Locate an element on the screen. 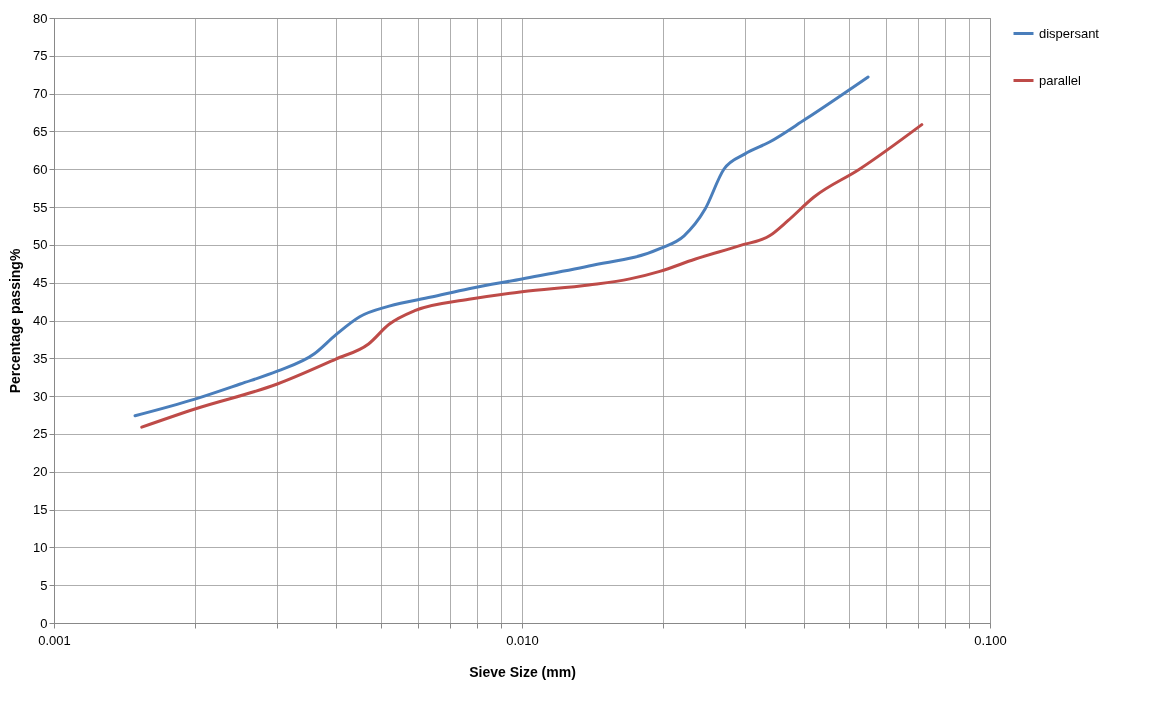  x-axis-title: Sieve Size (mm) is located at coordinates (522, 671).